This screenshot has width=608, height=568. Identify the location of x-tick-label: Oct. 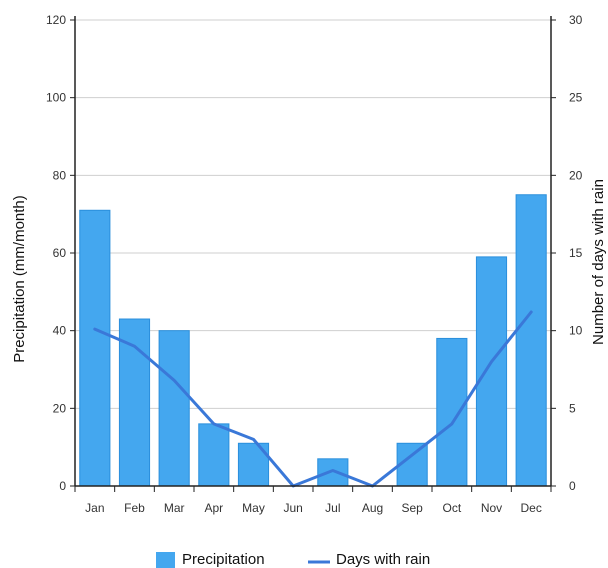
(451, 508).